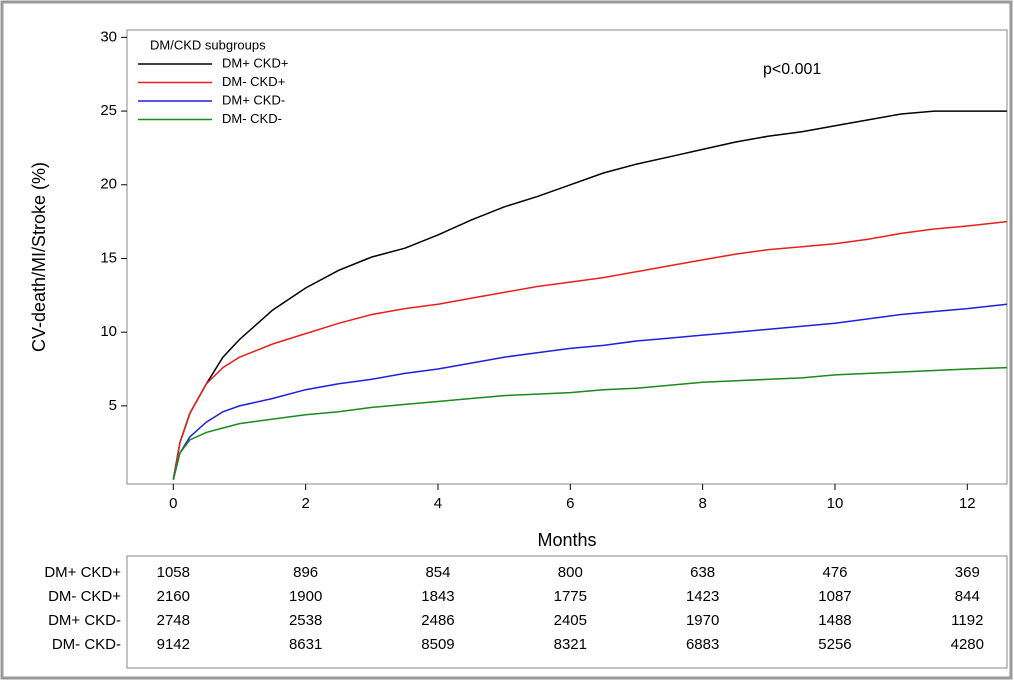 The image size is (1014, 681). Describe the element at coordinates (590, 423) in the screenshot. I see `series-line` at that location.